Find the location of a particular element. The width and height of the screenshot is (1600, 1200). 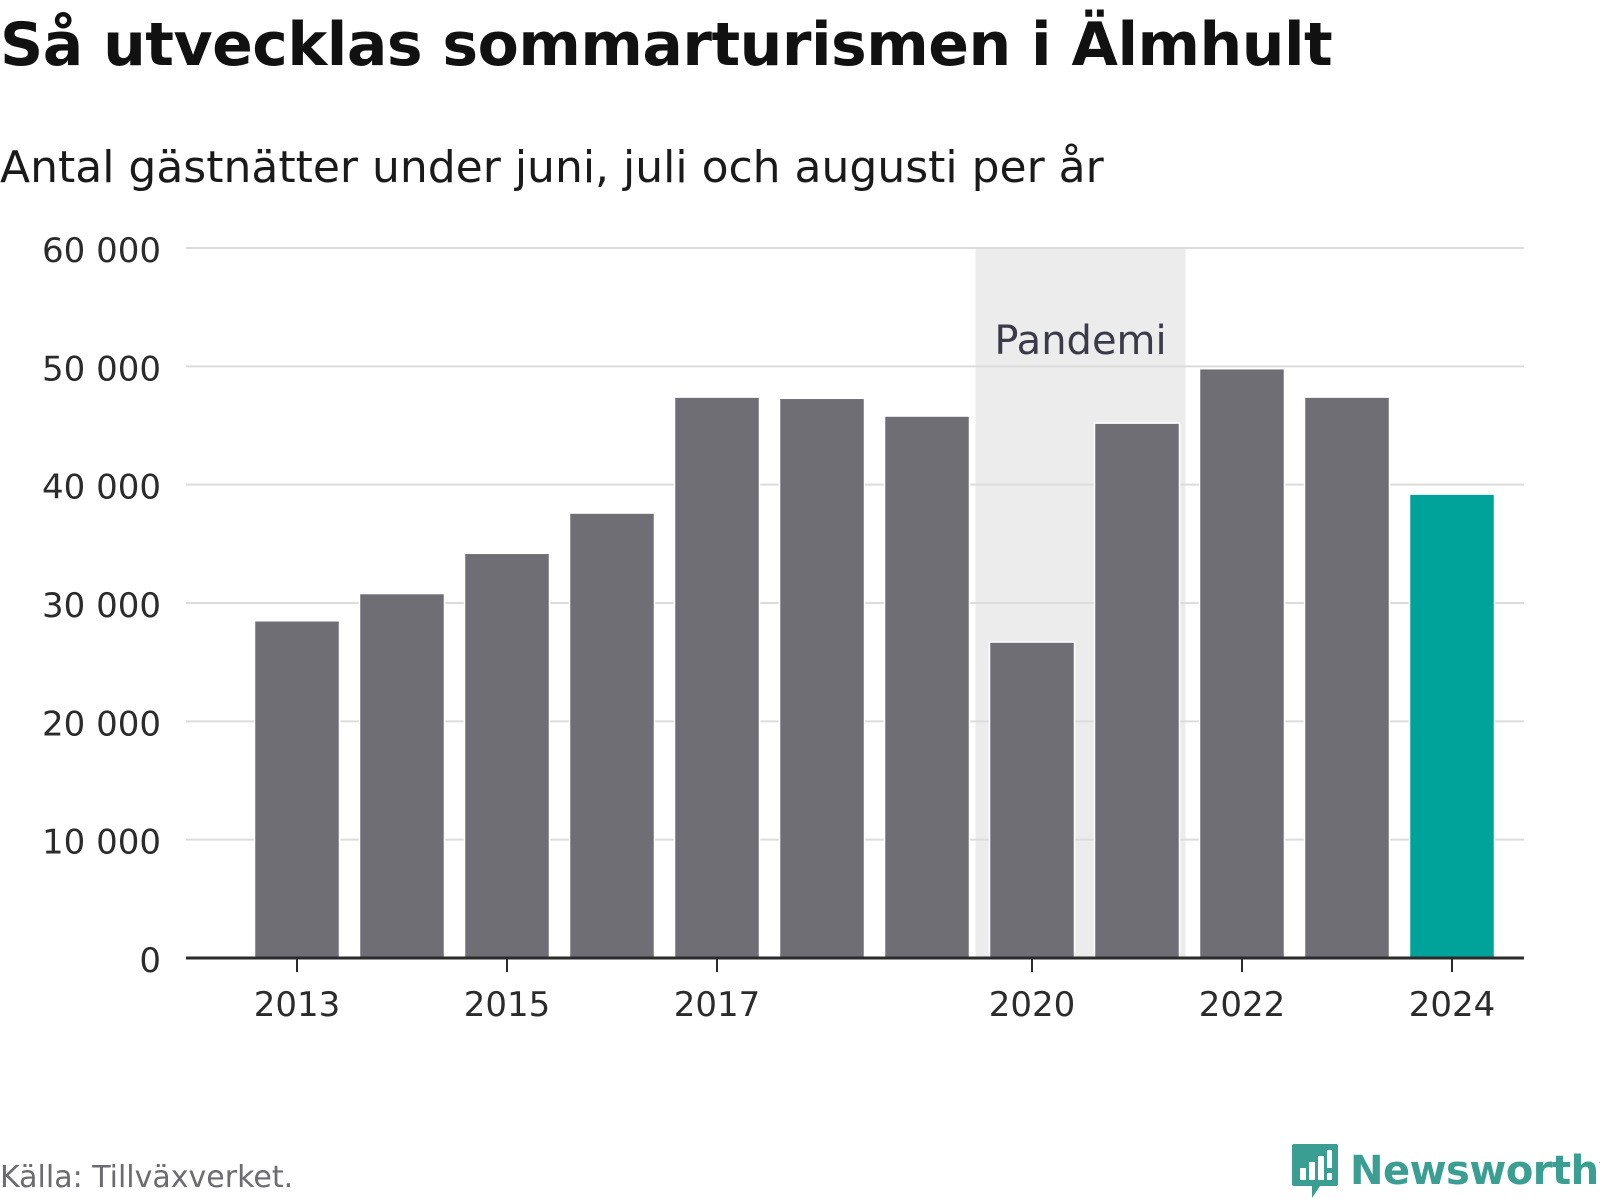

y-tick-label: 20 000 is located at coordinates (101, 724).